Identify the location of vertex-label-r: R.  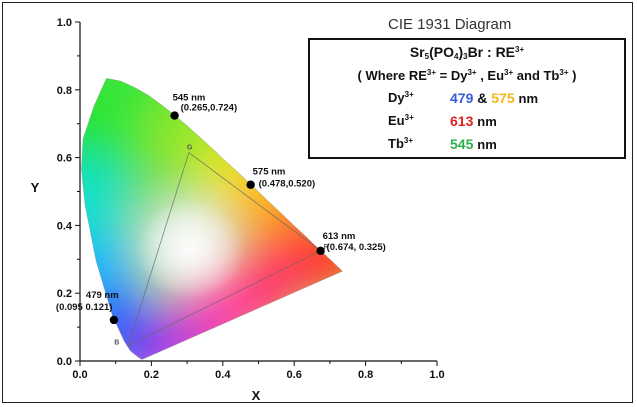
(326, 247).